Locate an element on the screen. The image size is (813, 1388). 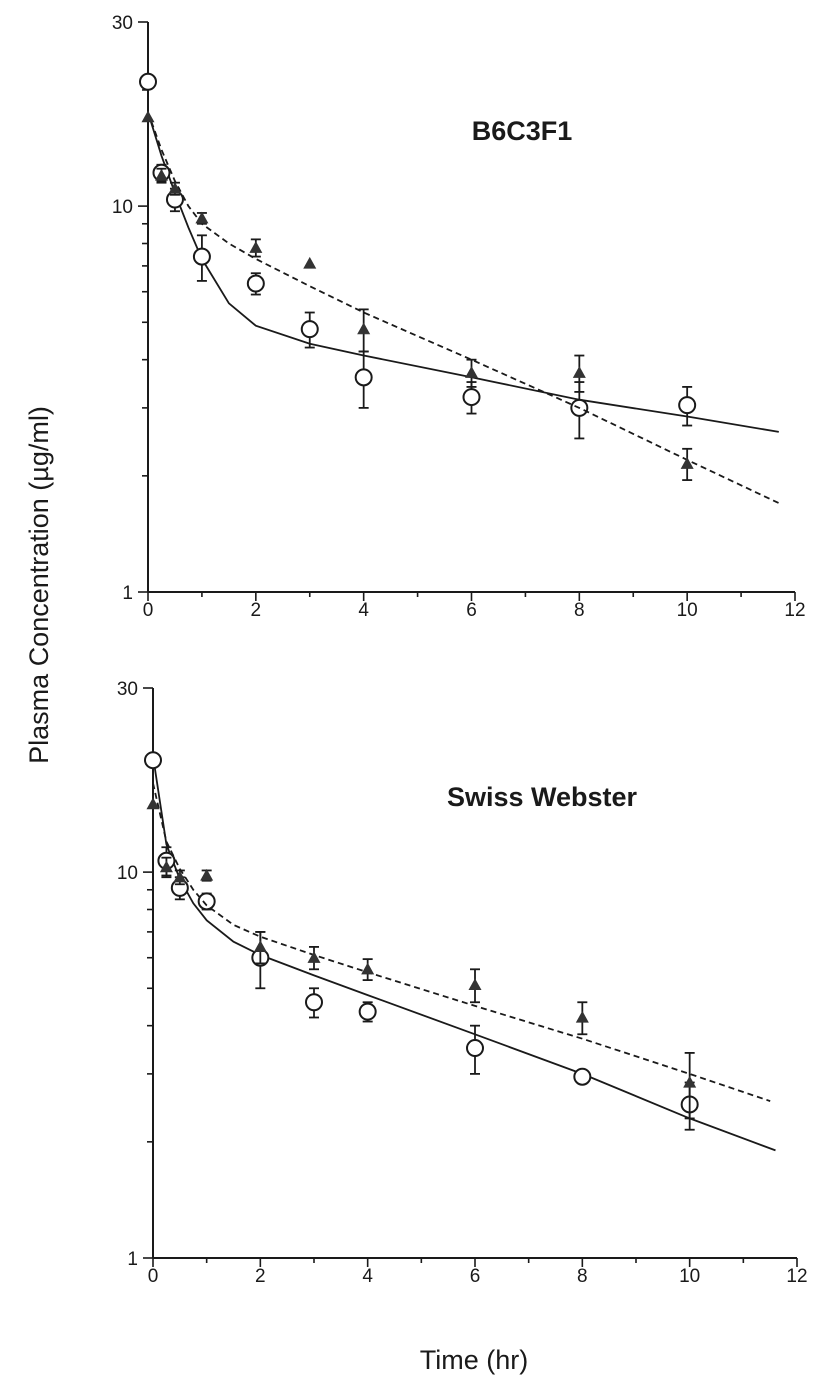
y-axis-title: Plasma Concentration (µg/ml) is located at coordinates (39, 585).